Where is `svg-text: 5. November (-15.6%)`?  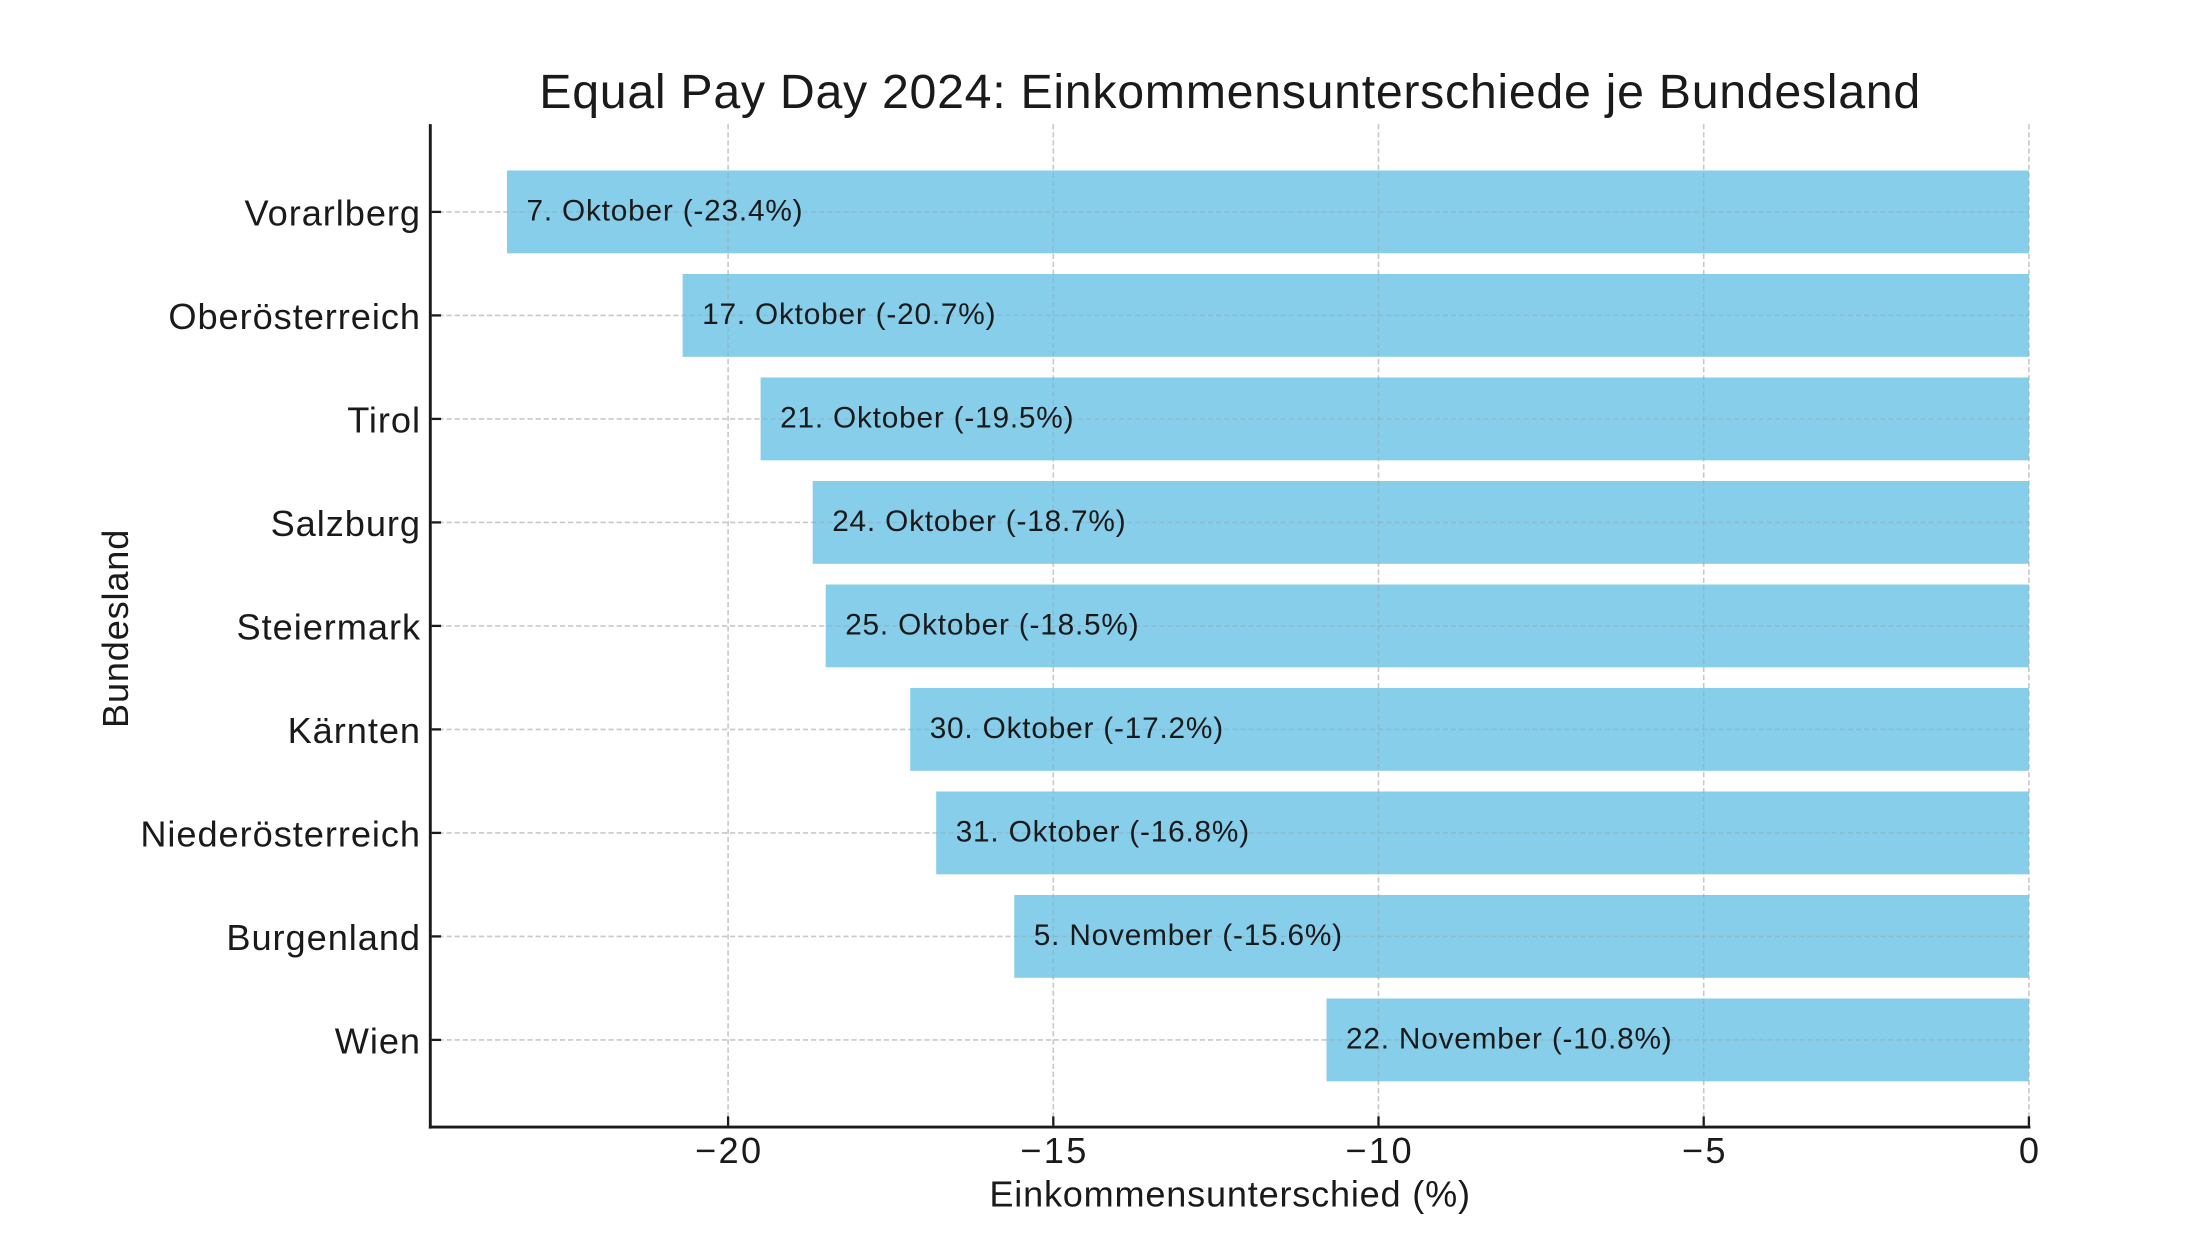
svg-text: 5. November (-15.6%) is located at coordinates (1188, 935).